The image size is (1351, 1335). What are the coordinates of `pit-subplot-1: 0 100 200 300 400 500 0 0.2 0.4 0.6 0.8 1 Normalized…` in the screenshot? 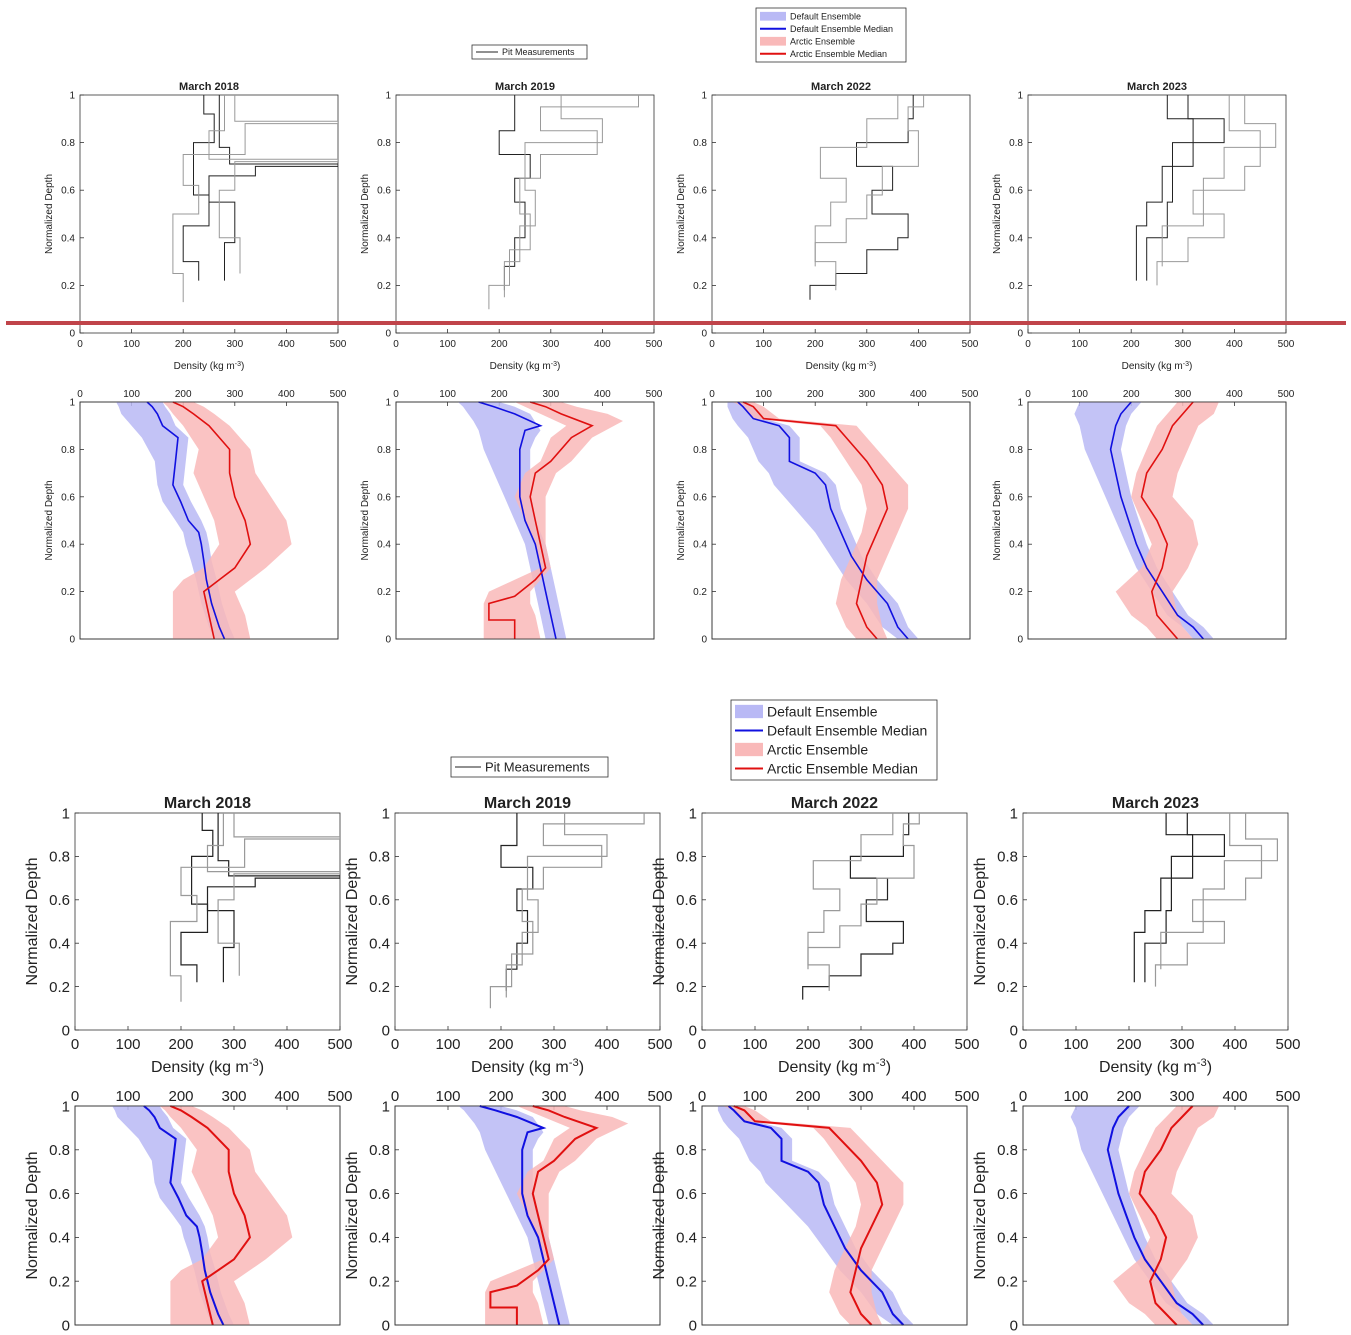 It's located at (511, 226).